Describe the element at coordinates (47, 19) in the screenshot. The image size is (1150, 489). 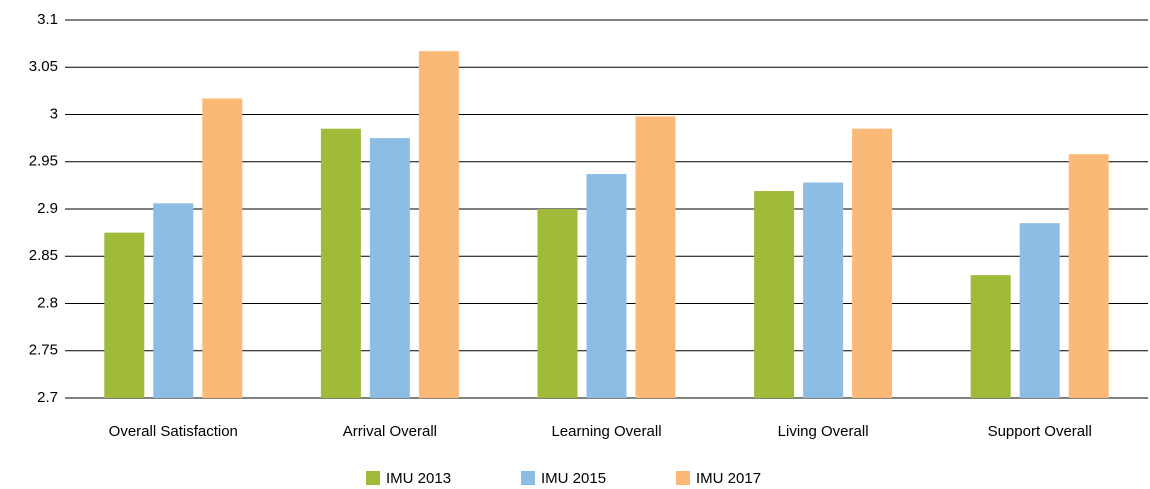
I see `y-tick-label: 3.1` at that location.